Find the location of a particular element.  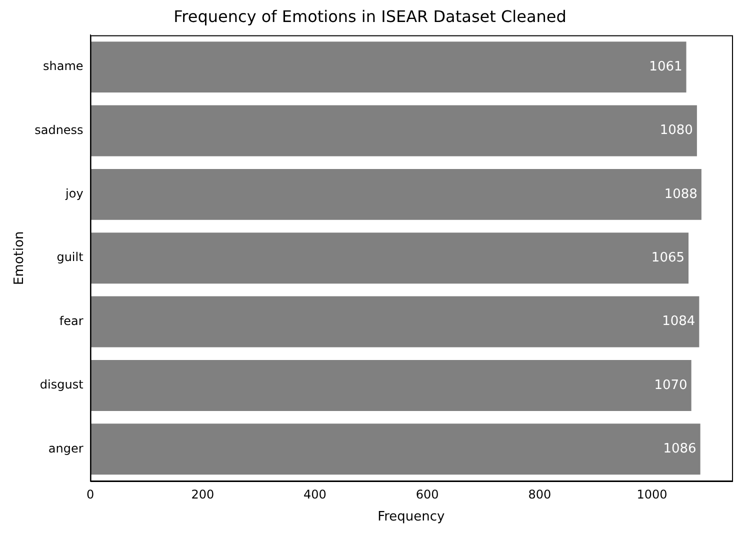

y-tick-label: fear is located at coordinates (71, 321).